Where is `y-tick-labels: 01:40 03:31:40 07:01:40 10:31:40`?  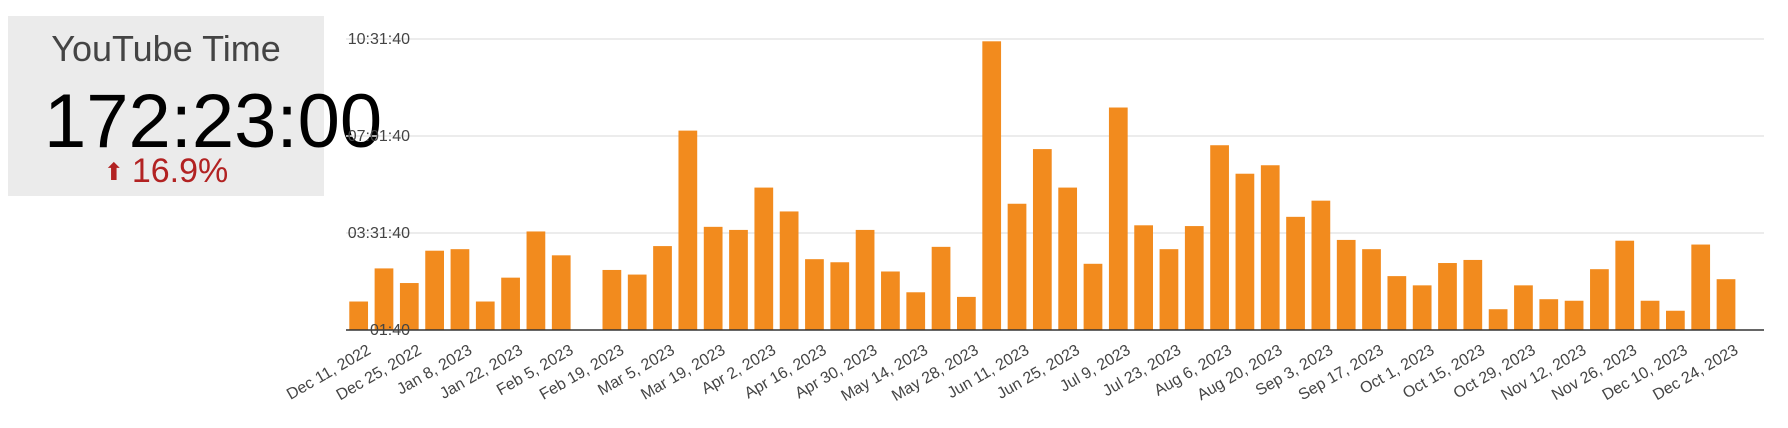 y-tick-labels: 01:40 03:31:40 07:01:40 10:31:40 is located at coordinates (379, 185).